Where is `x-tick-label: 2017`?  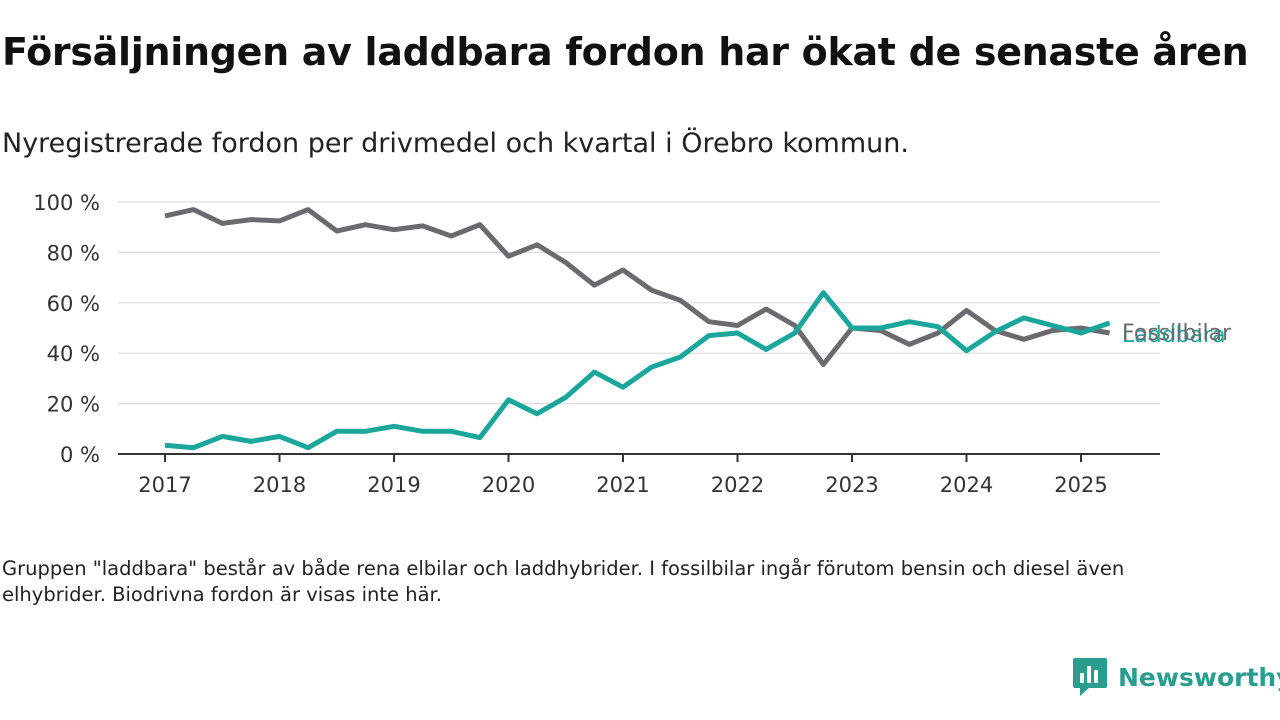
x-tick-label: 2017 is located at coordinates (164, 485).